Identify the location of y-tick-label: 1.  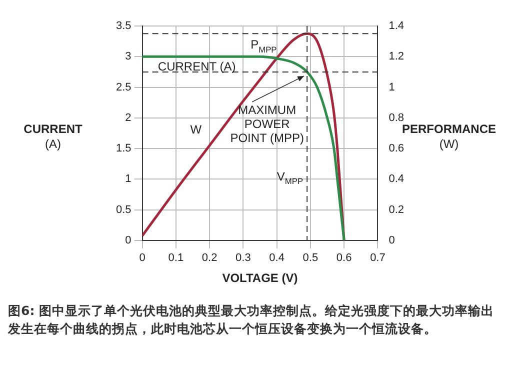
(128, 179).